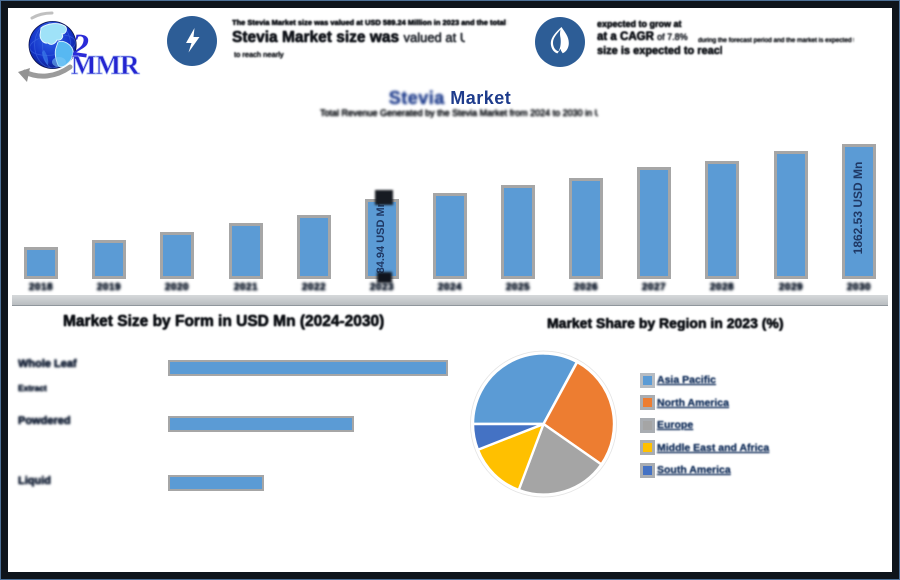 This screenshot has width=900, height=580. What do you see at coordinates (80, 47) in the screenshot?
I see `svg-text: 2` at bounding box center [80, 47].